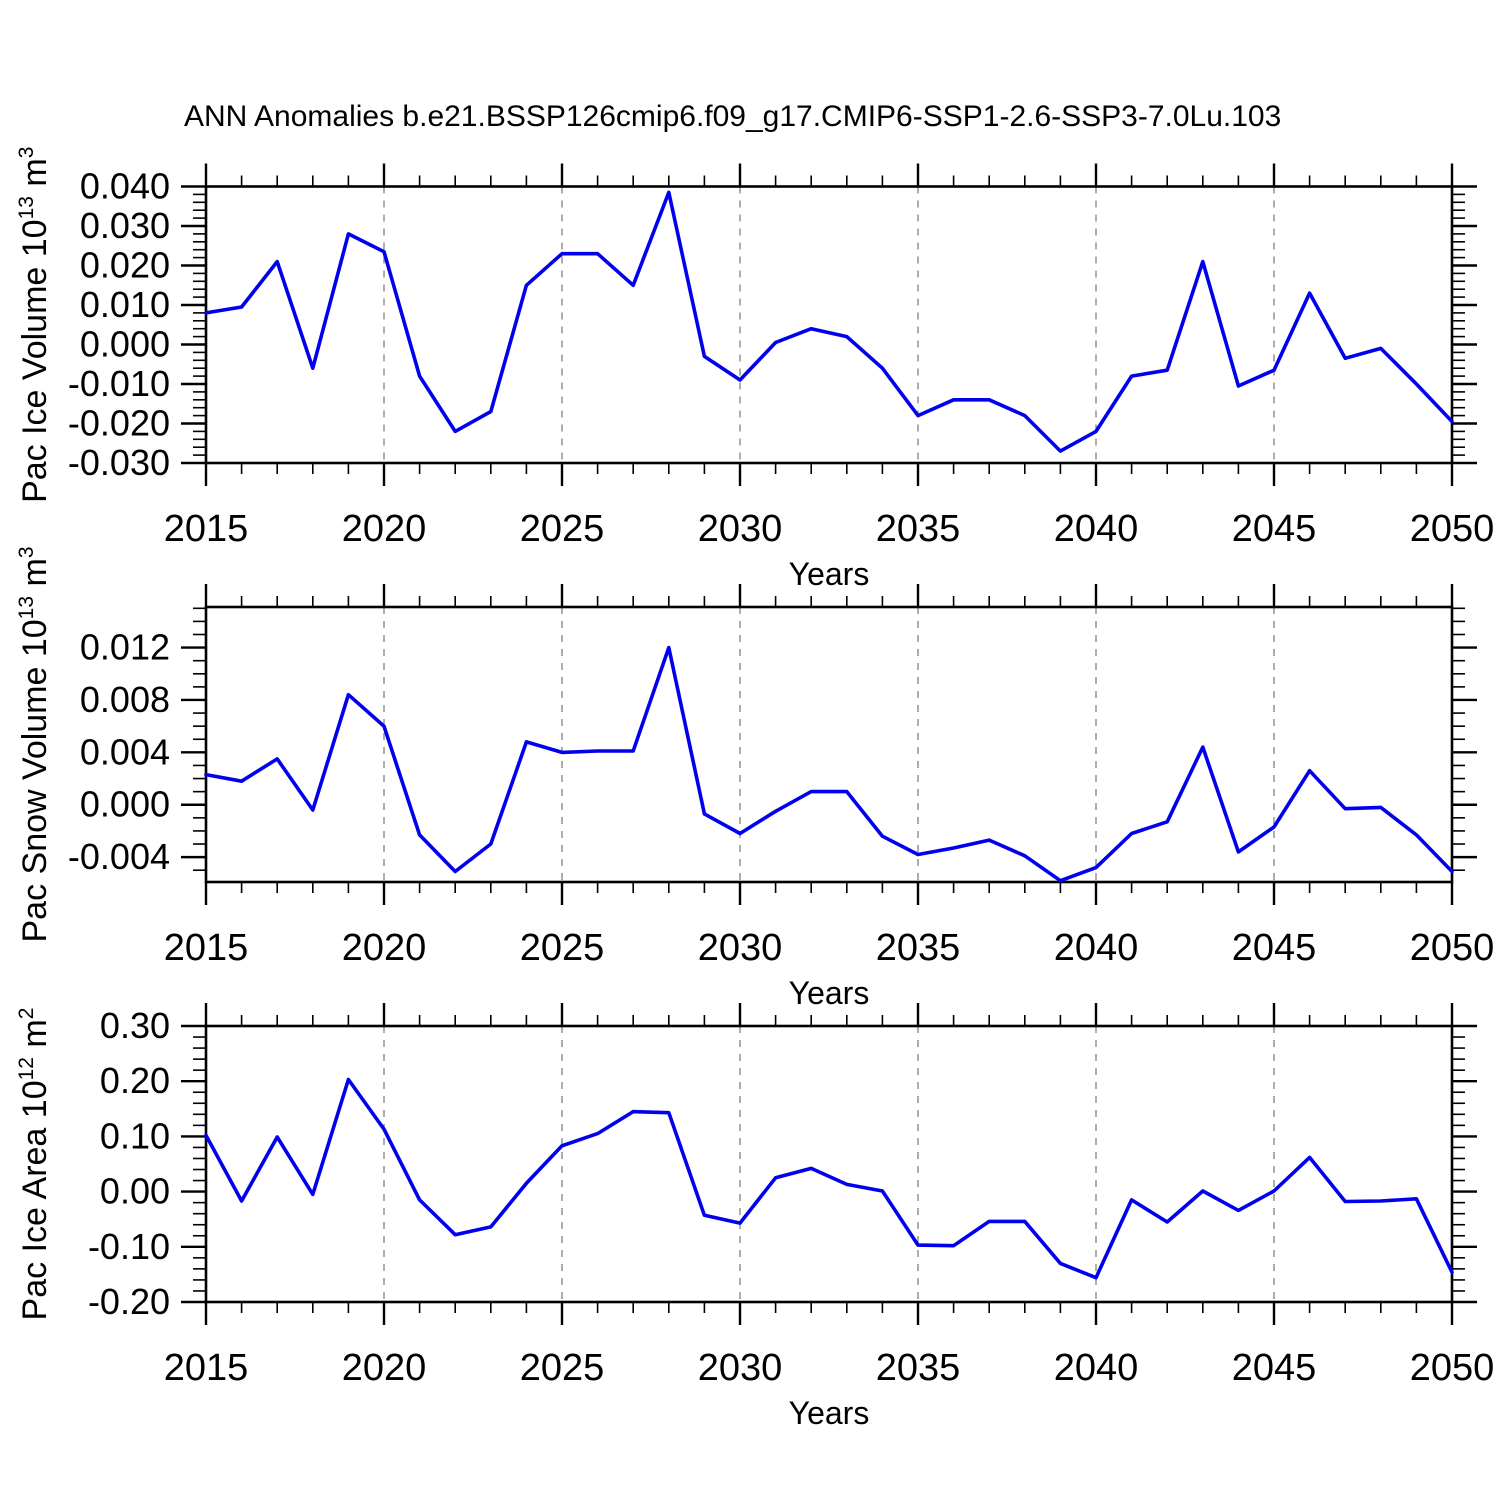 The width and height of the screenshot is (1500, 1505). I want to click on y-axis-title: Pac Snow Volume 1013 m3, so click(34, 744).